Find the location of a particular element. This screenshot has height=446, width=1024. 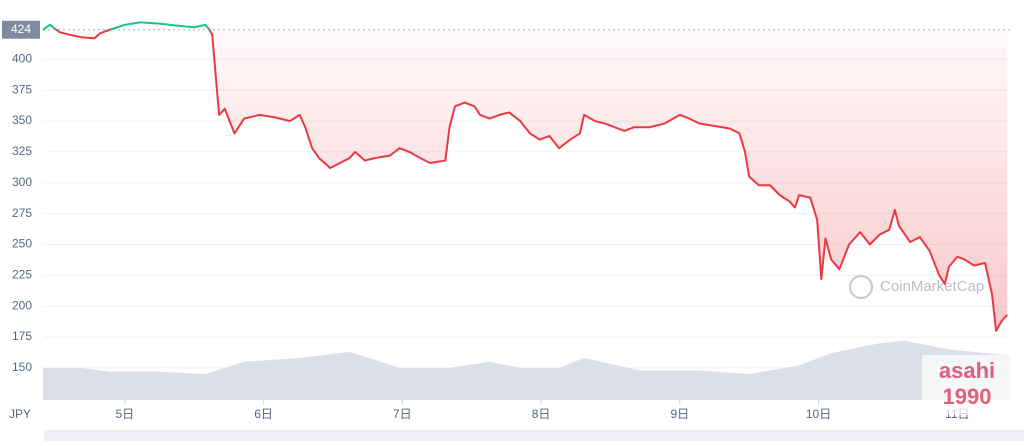

y-tick-label: 400 is located at coordinates (22, 59).